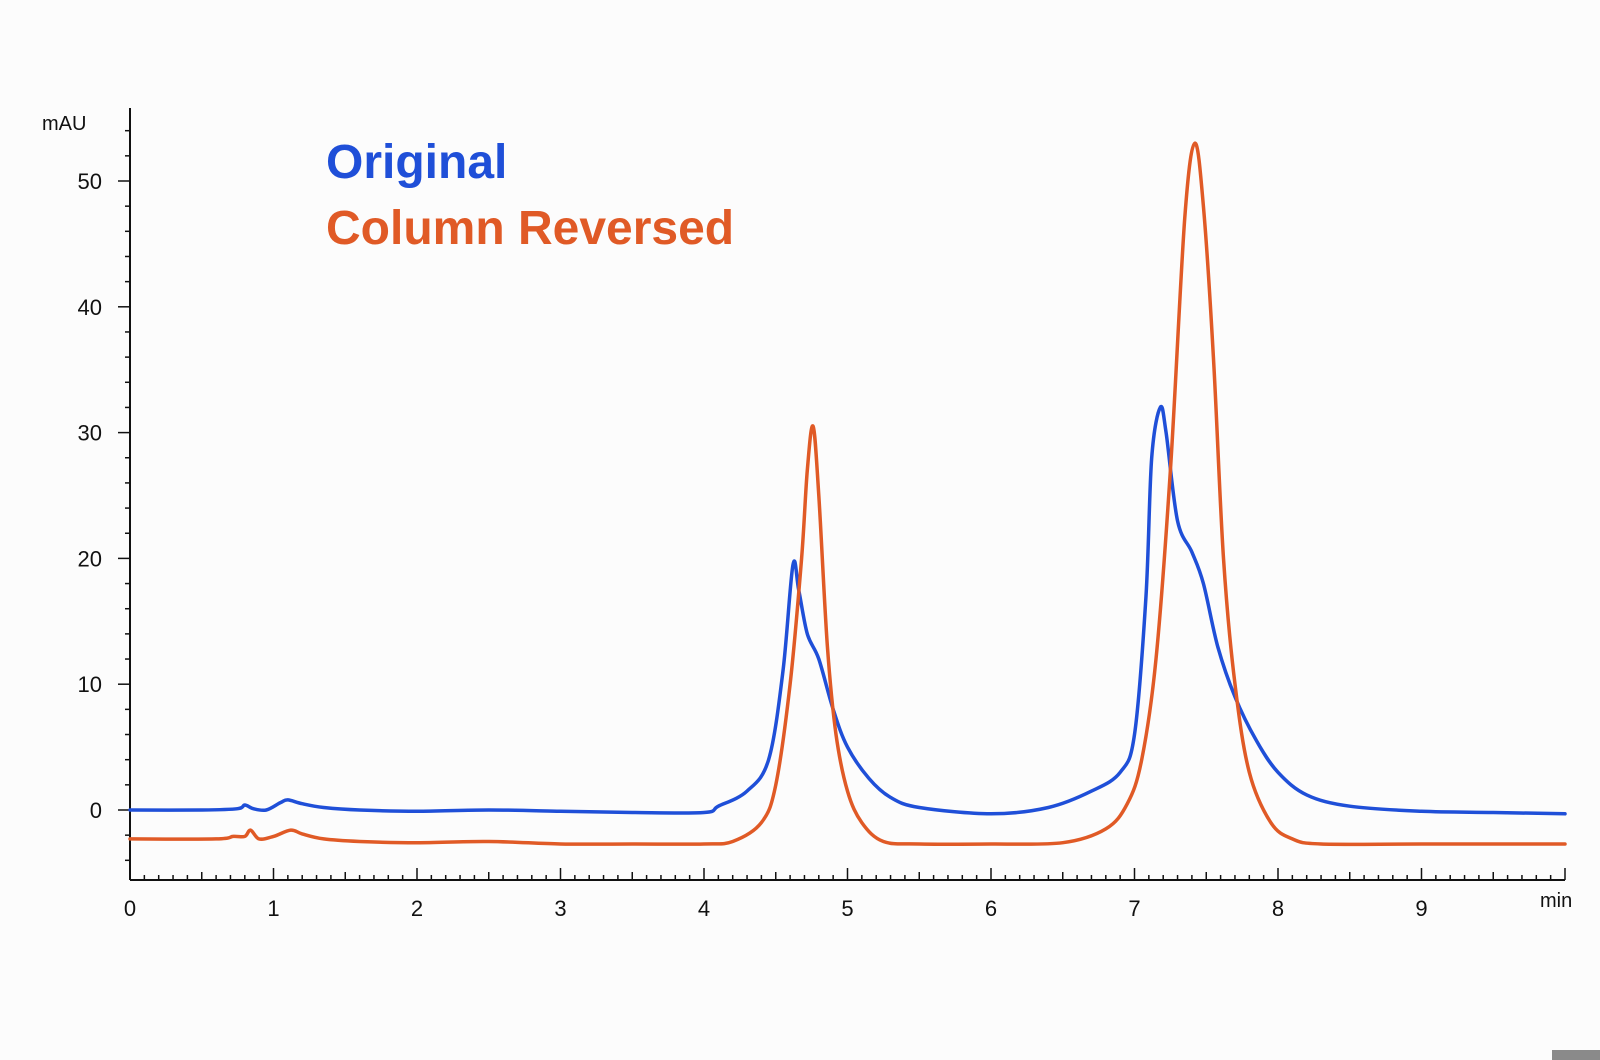 Image resolution: width=1600 pixels, height=1060 pixels. Describe the element at coordinates (96, 810) in the screenshot. I see `y-tick-label: 0` at that location.